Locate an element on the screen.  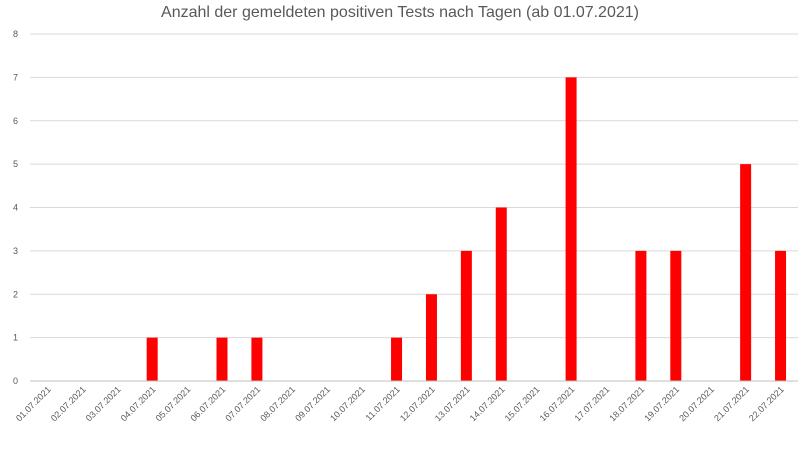
x-tick-label: 05.07.2021 is located at coordinates (173, 403).